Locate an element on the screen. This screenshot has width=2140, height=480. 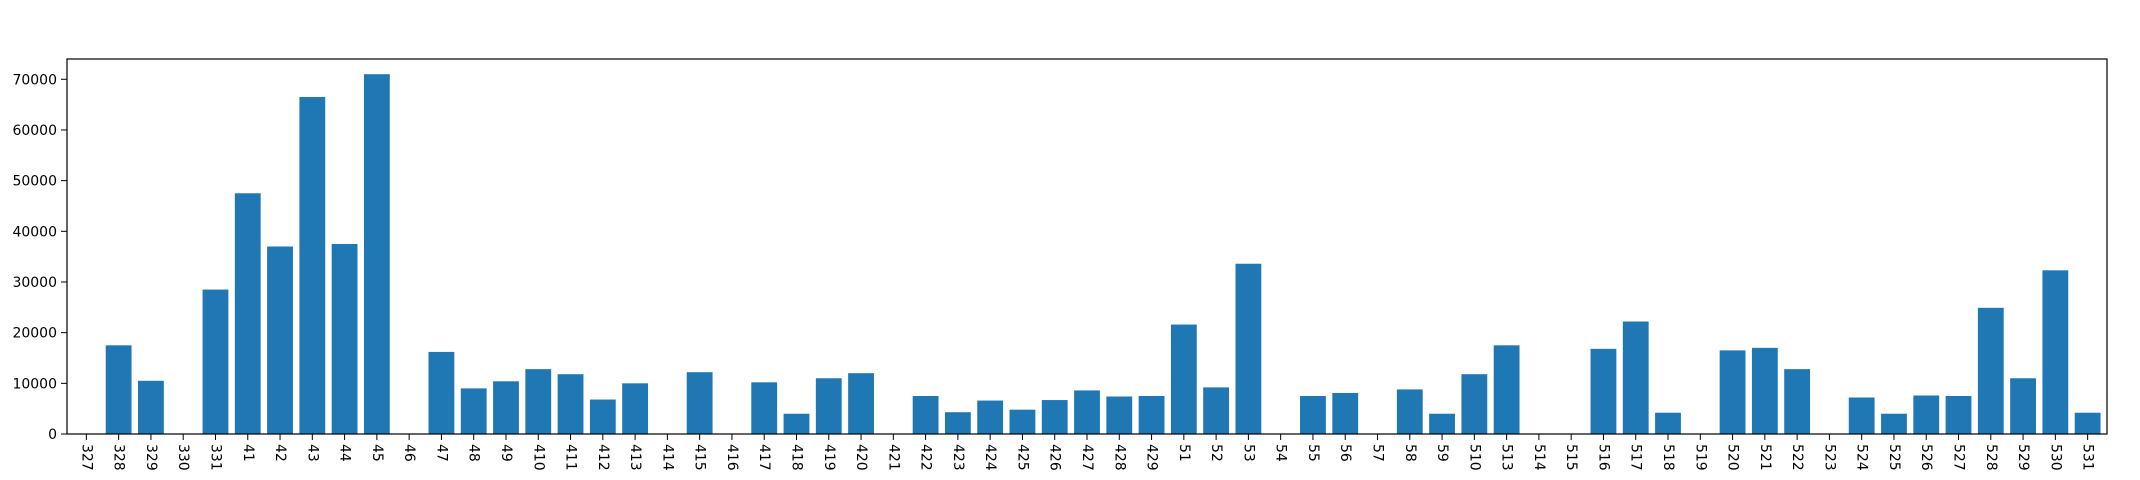
x-tick-label: 521 is located at coordinates (1765, 457).